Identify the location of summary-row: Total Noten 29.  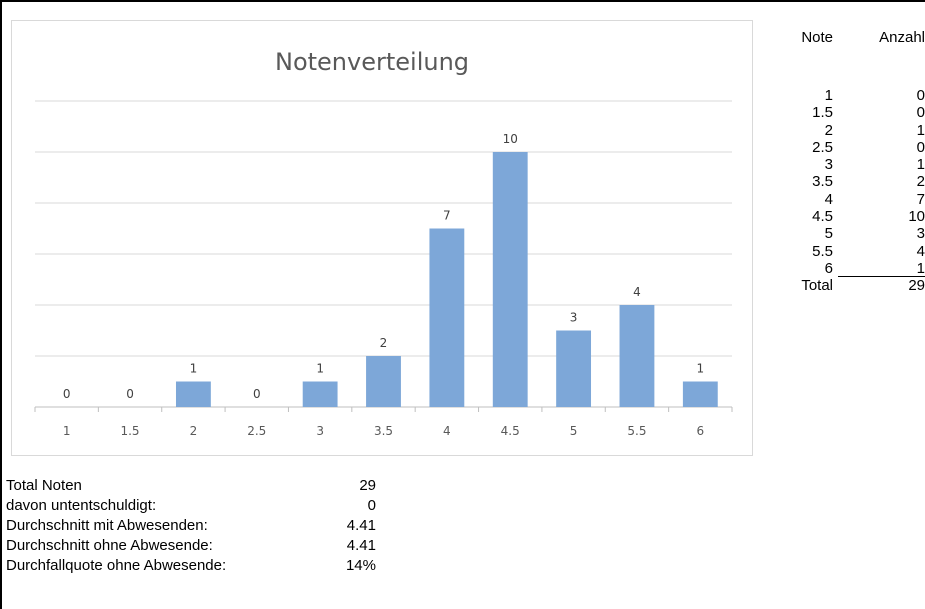
(191, 487).